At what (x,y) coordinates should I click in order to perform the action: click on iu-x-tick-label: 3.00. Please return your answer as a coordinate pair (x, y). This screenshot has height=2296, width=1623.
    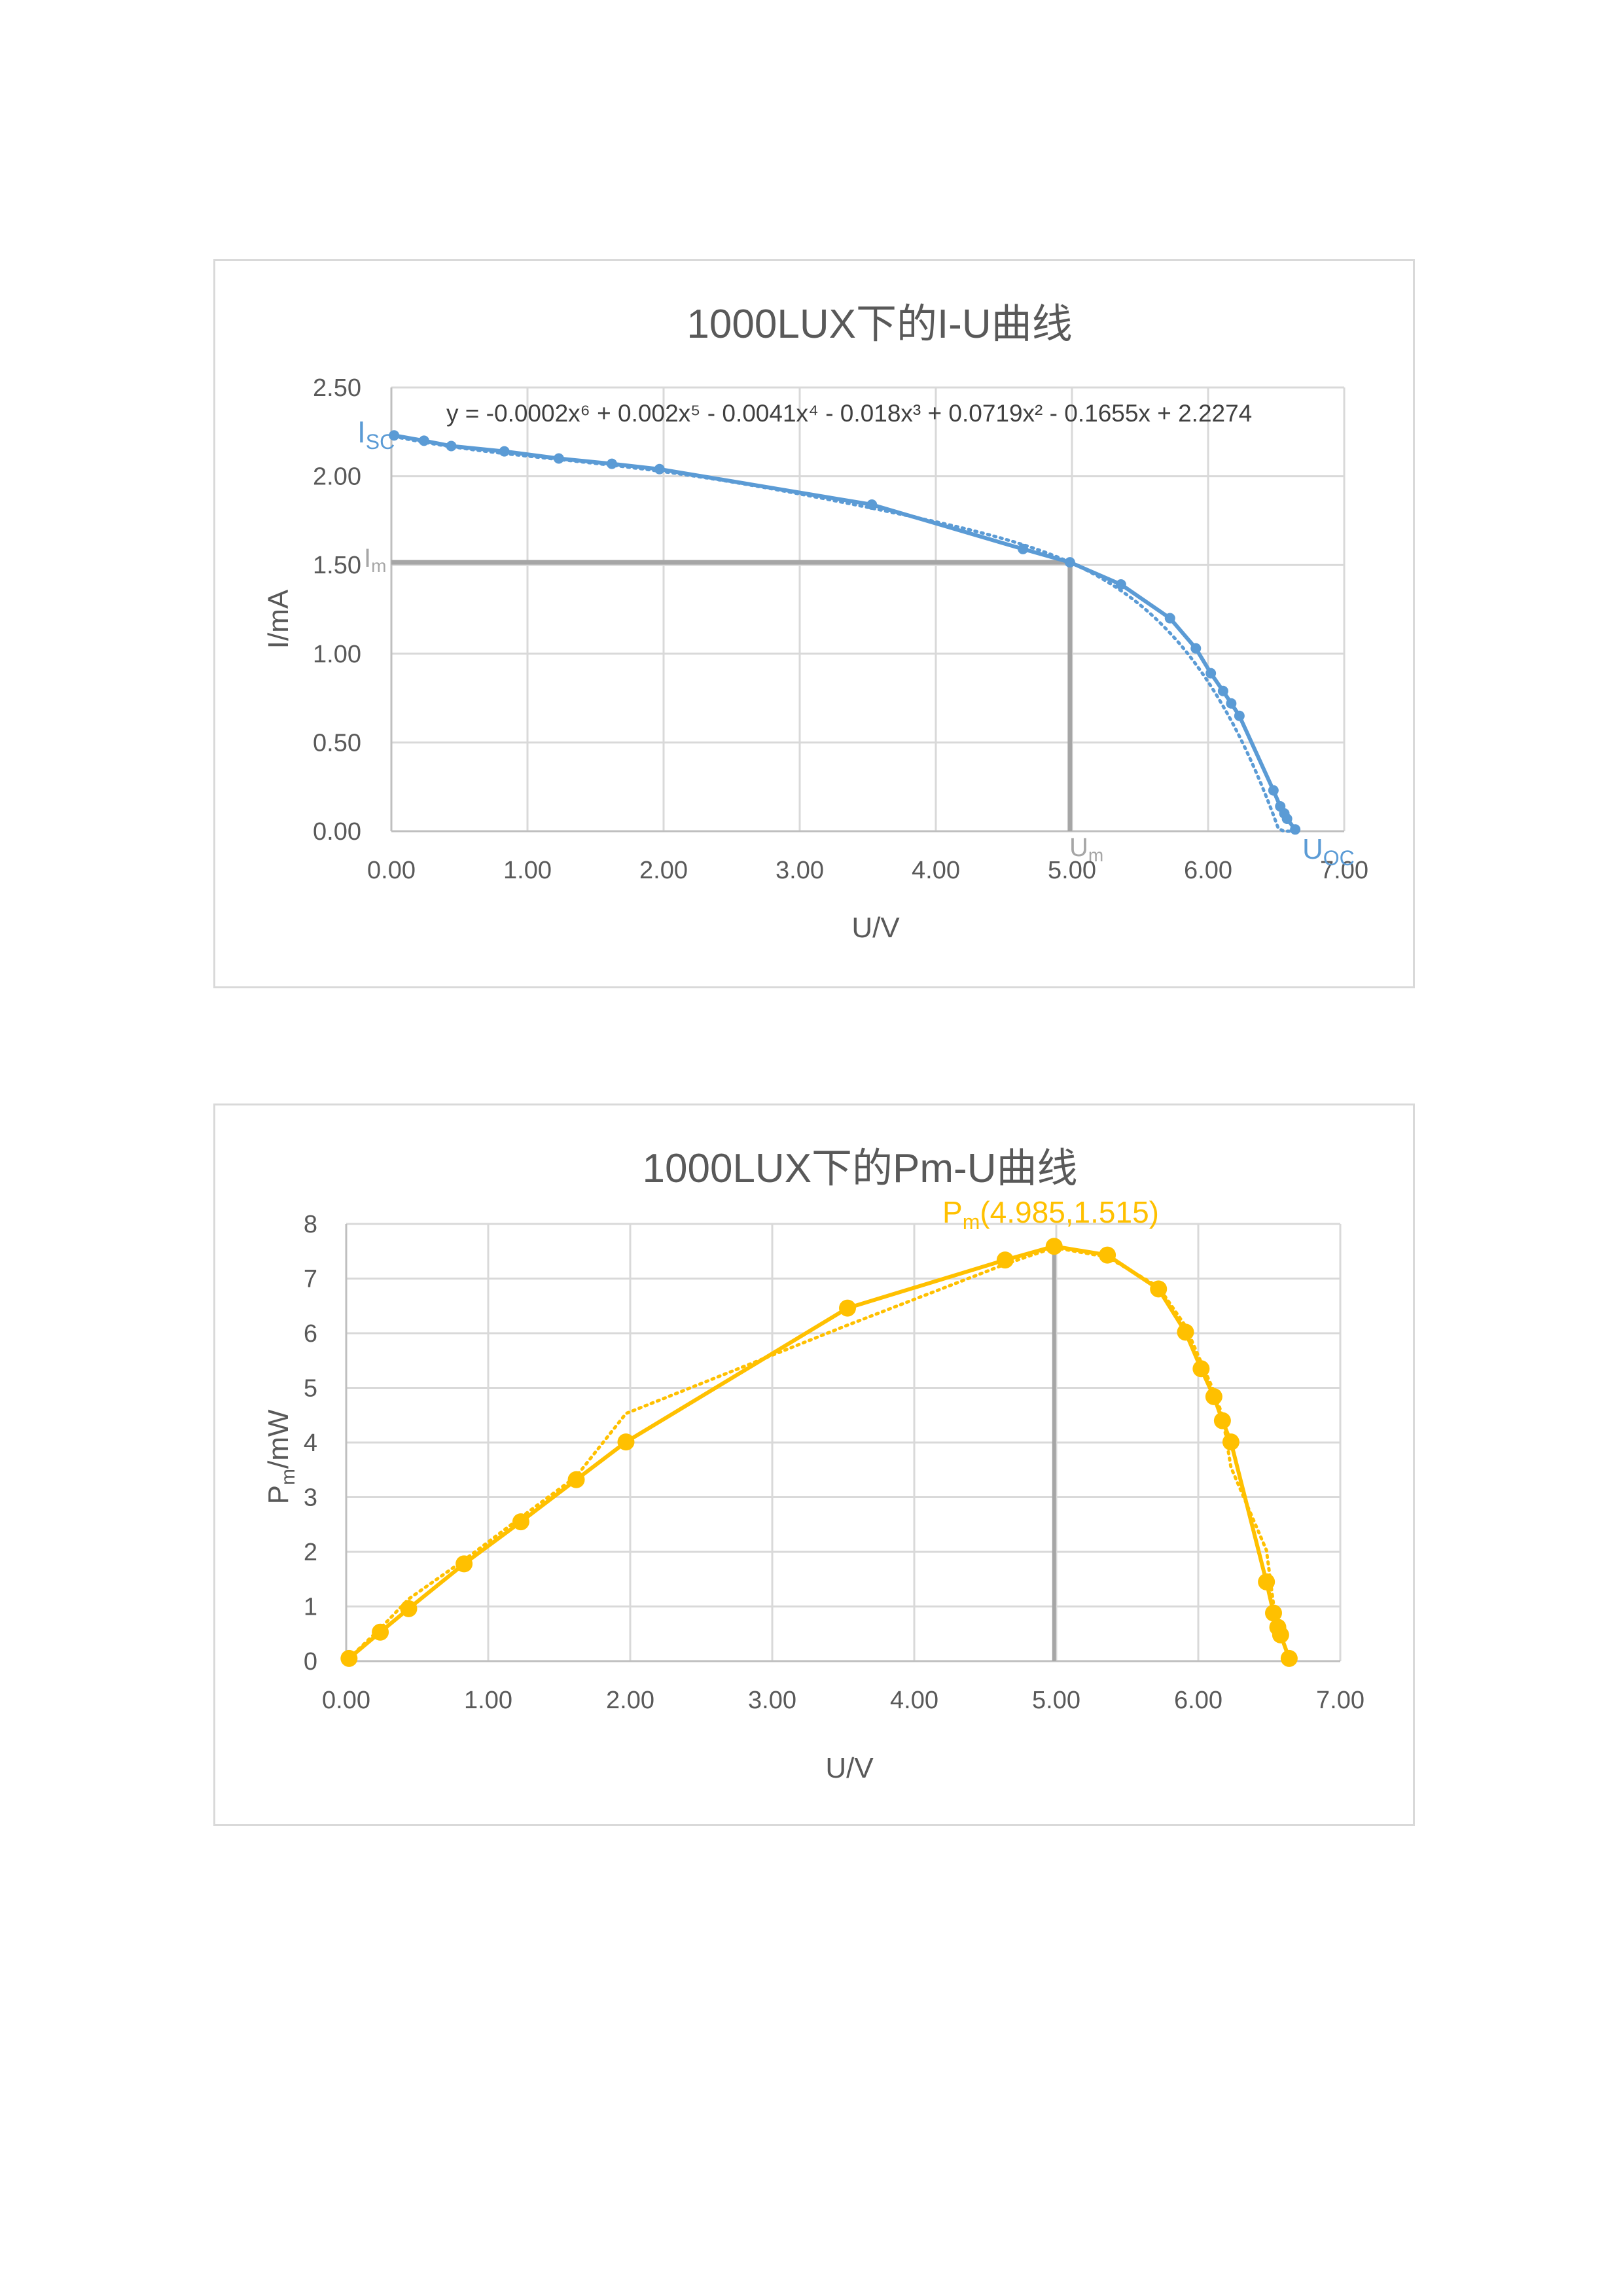
    Looking at the image, I should click on (800, 870).